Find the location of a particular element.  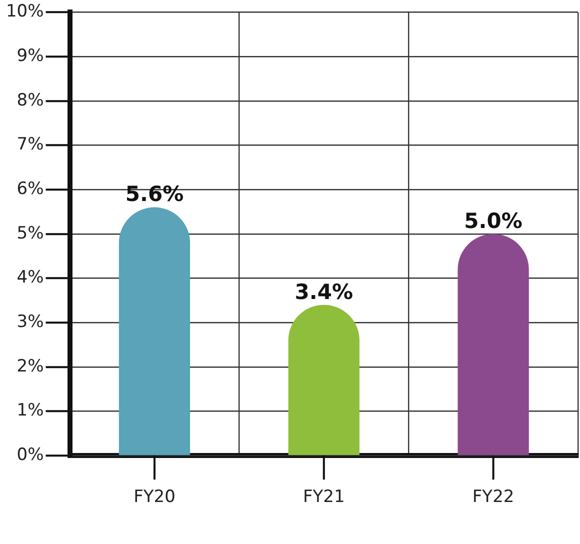

y-tick-label: 10% is located at coordinates (25, 12).